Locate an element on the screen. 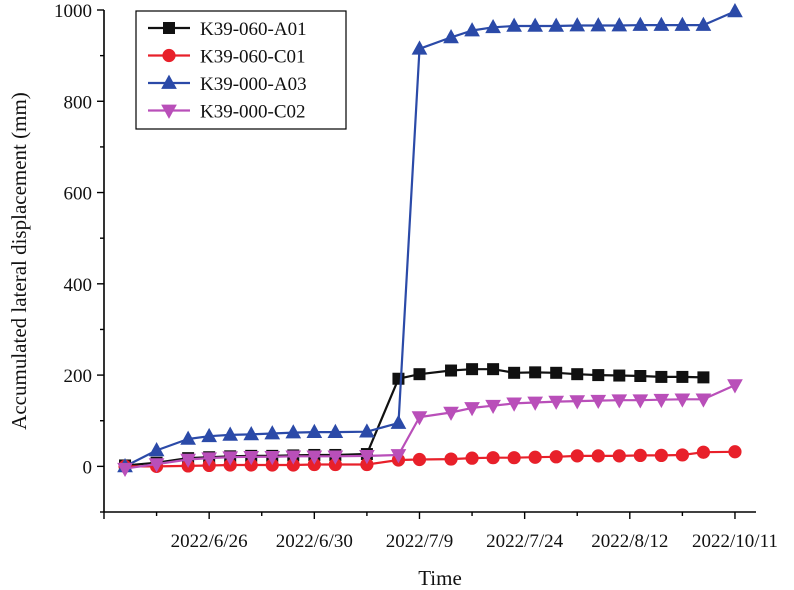 The image size is (794, 590). y-tick-label: 400 is located at coordinates (78, 285).